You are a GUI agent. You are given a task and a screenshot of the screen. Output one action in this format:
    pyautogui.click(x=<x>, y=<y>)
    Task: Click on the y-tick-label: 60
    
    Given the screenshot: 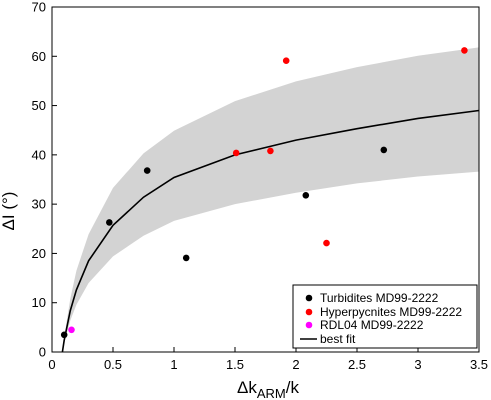 What is the action you would take?
    pyautogui.click(x=39, y=56)
    